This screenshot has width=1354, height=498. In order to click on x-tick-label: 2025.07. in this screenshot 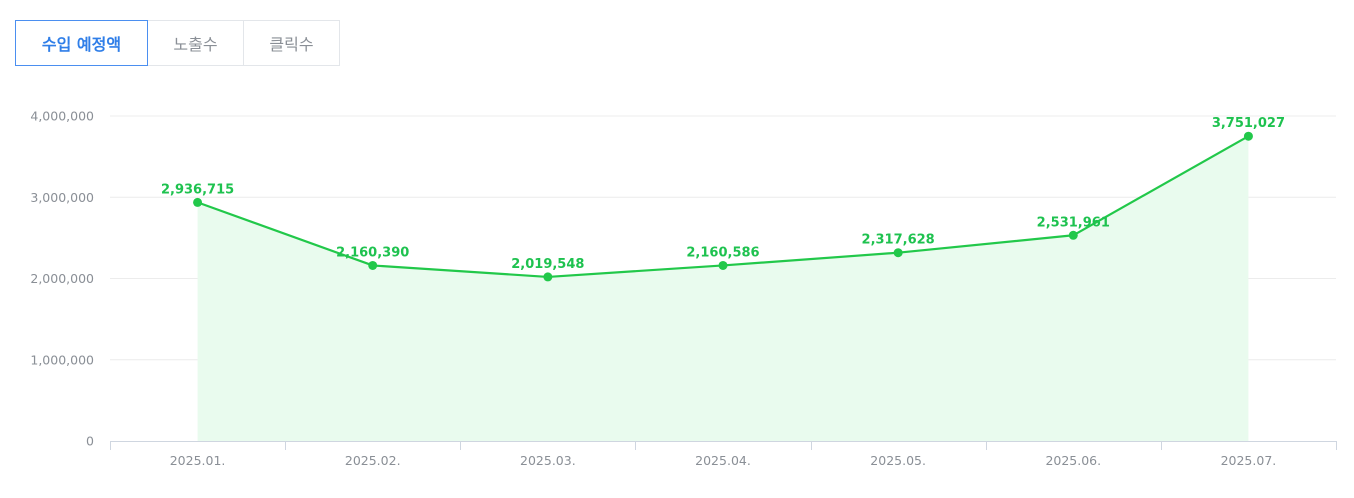, I will do `click(1249, 460)`.